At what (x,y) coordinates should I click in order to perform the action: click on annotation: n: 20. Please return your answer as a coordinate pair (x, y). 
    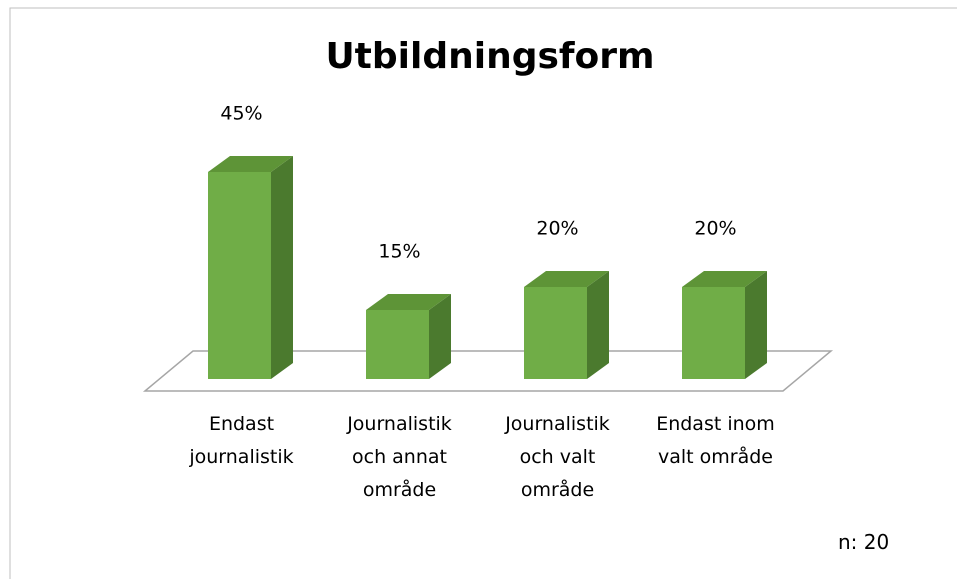
    Looking at the image, I should click on (864, 542).